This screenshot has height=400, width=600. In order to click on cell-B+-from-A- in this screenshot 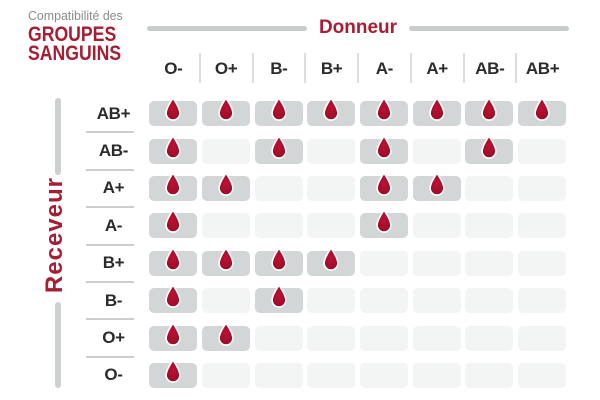, I will do `click(384, 263)`.